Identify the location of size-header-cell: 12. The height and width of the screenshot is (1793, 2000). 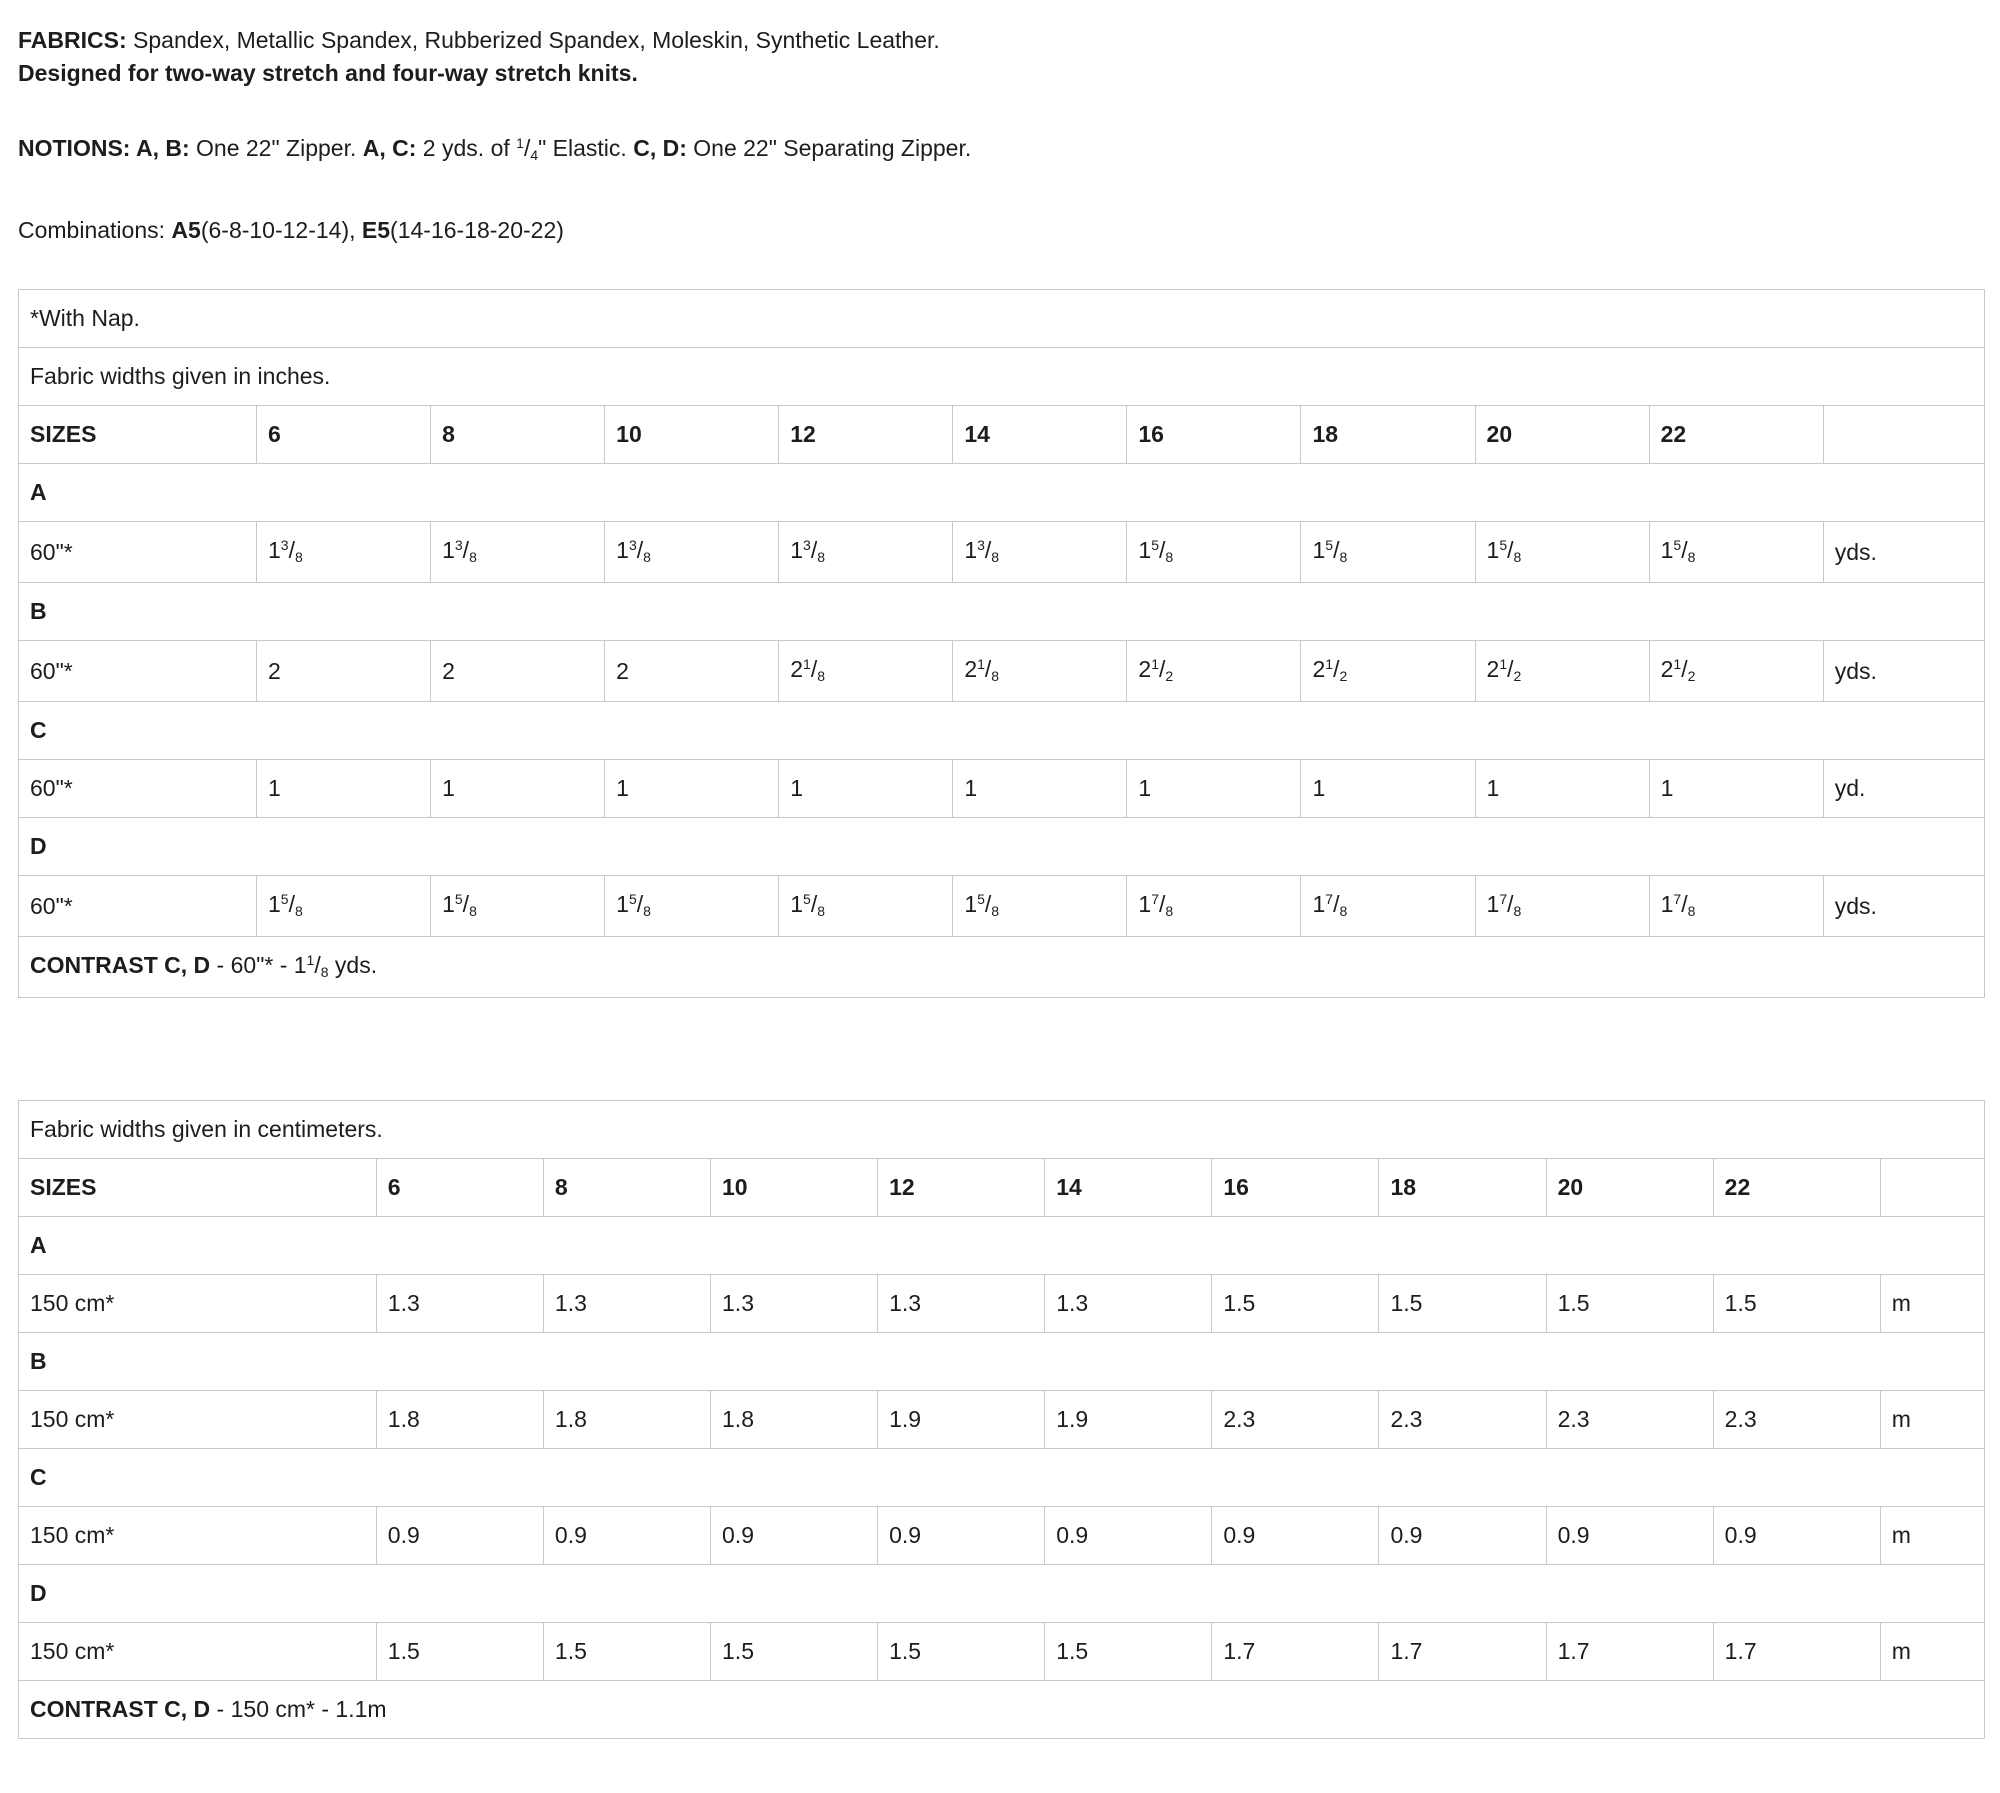
(866, 434).